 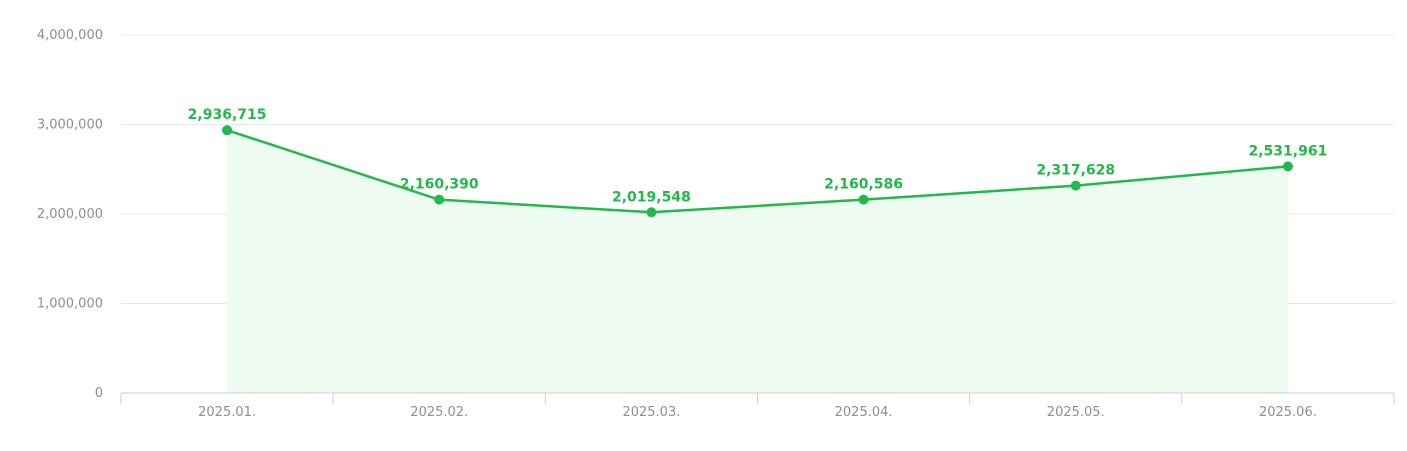 I want to click on x-tick-label: 2025.04., so click(x=864, y=412).